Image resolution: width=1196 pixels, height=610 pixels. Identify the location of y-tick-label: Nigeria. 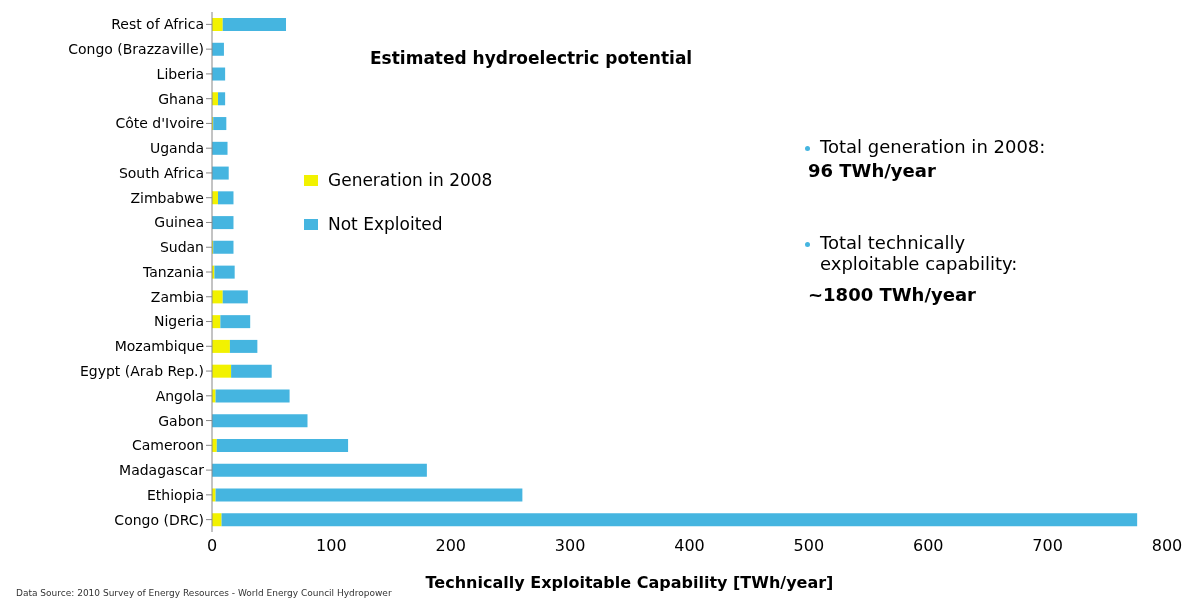
(178, 321).